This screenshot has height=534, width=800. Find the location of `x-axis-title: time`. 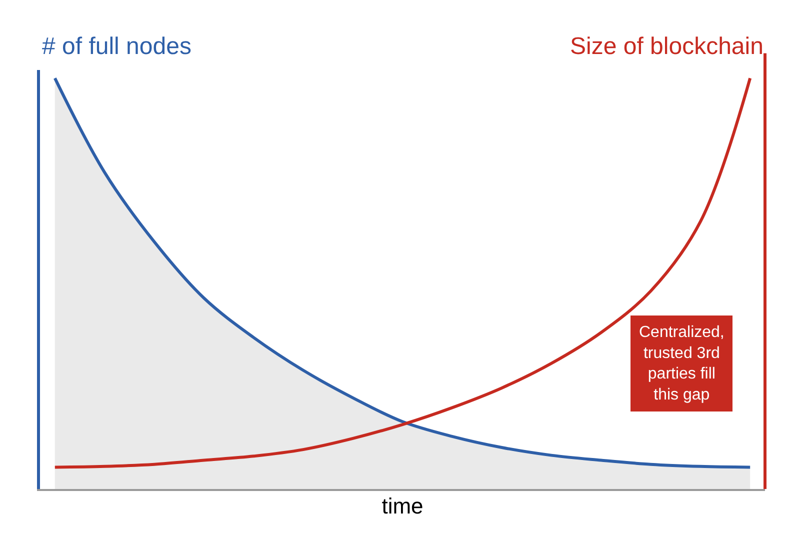

x-axis-title: time is located at coordinates (403, 505).